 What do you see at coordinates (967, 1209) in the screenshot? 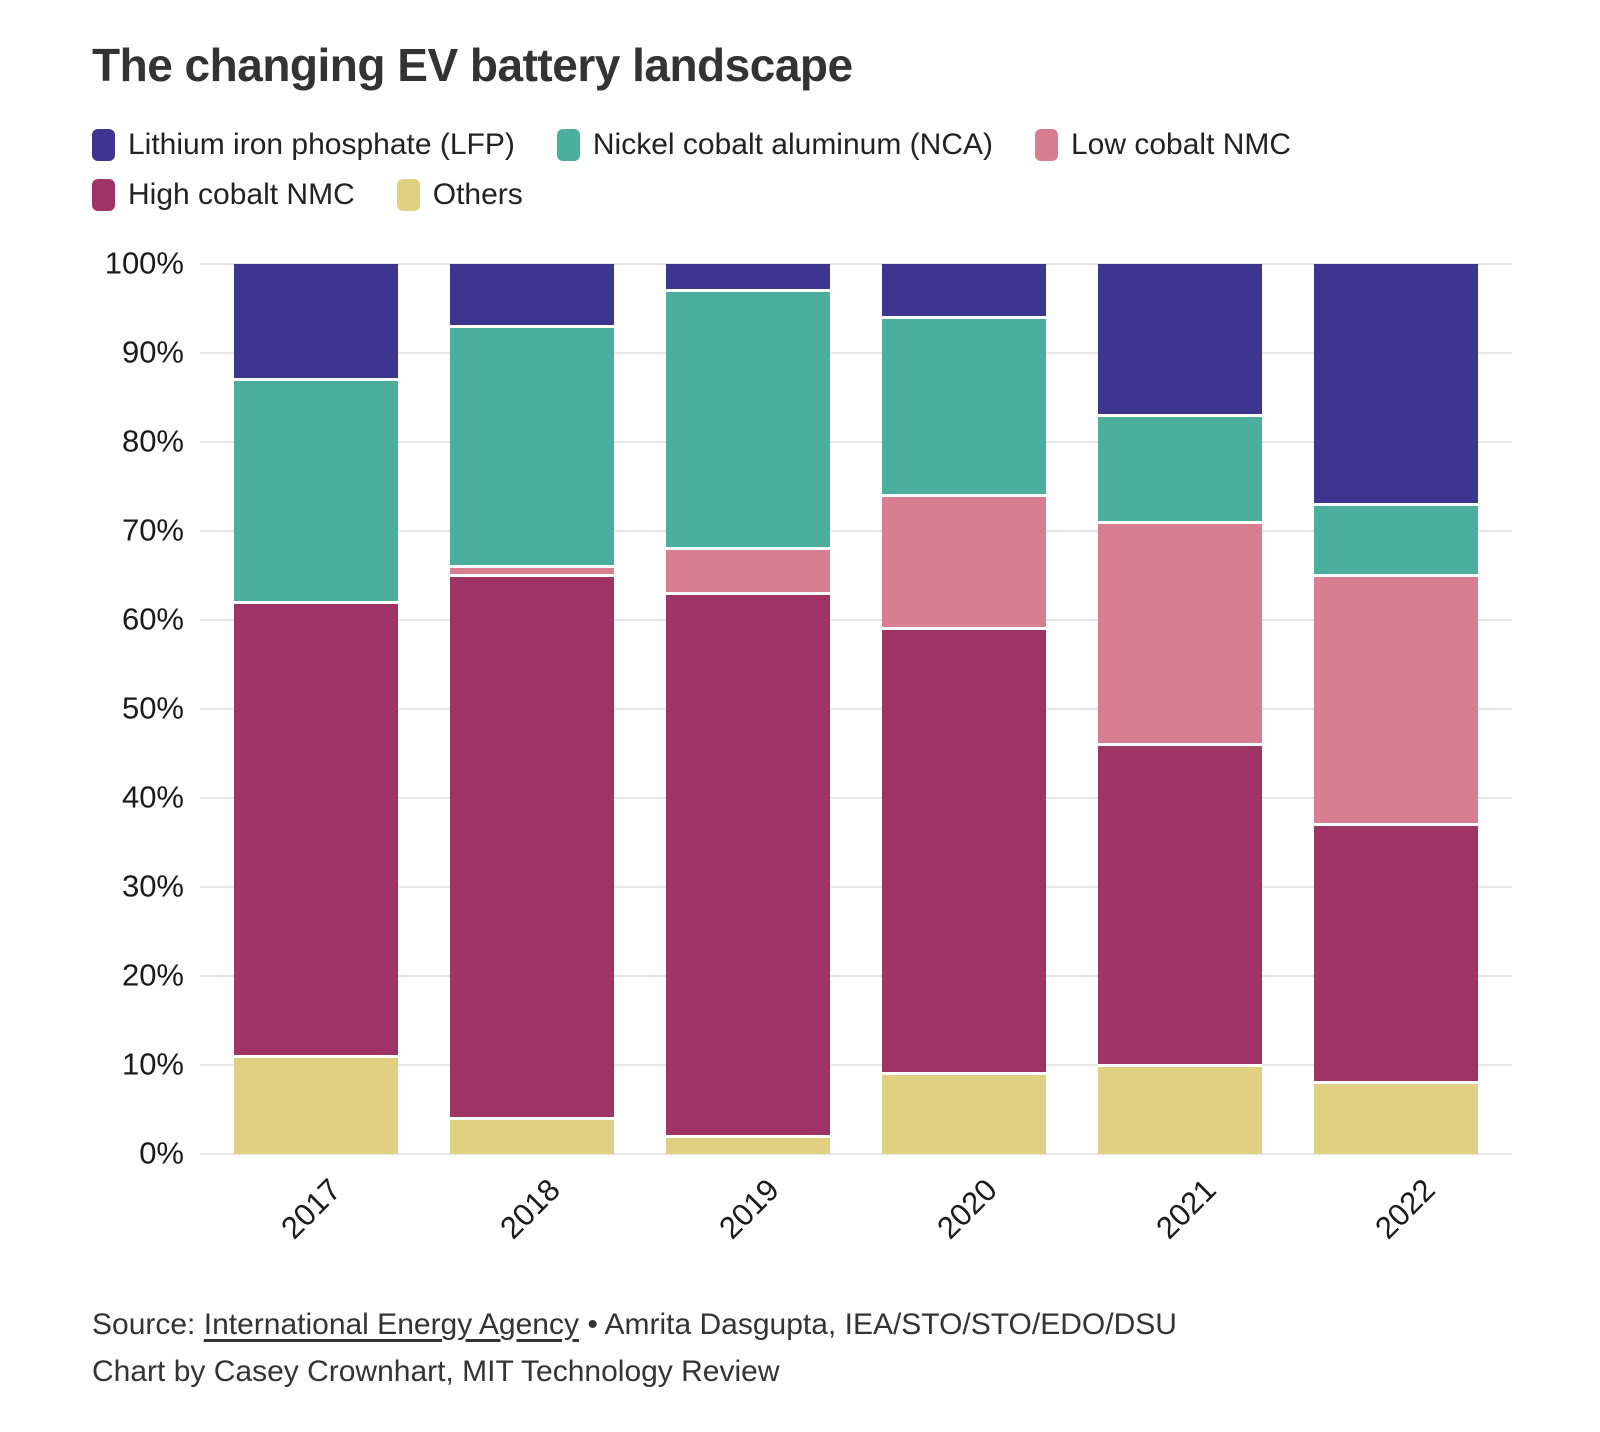
I see `x-tick-label: 2020` at bounding box center [967, 1209].